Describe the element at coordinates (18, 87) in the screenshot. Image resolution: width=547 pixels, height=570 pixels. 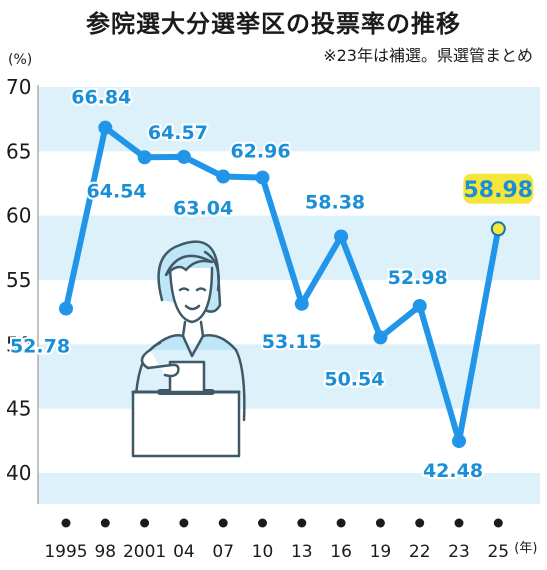
I see `y-tick-label: 70` at that location.